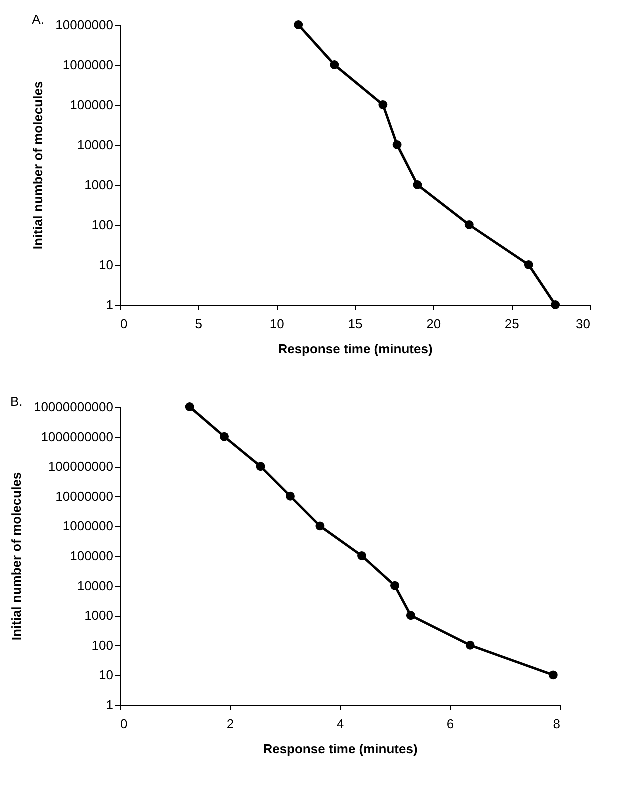 This screenshot has width=636, height=800. I want to click on chart-title: A., so click(38, 19).